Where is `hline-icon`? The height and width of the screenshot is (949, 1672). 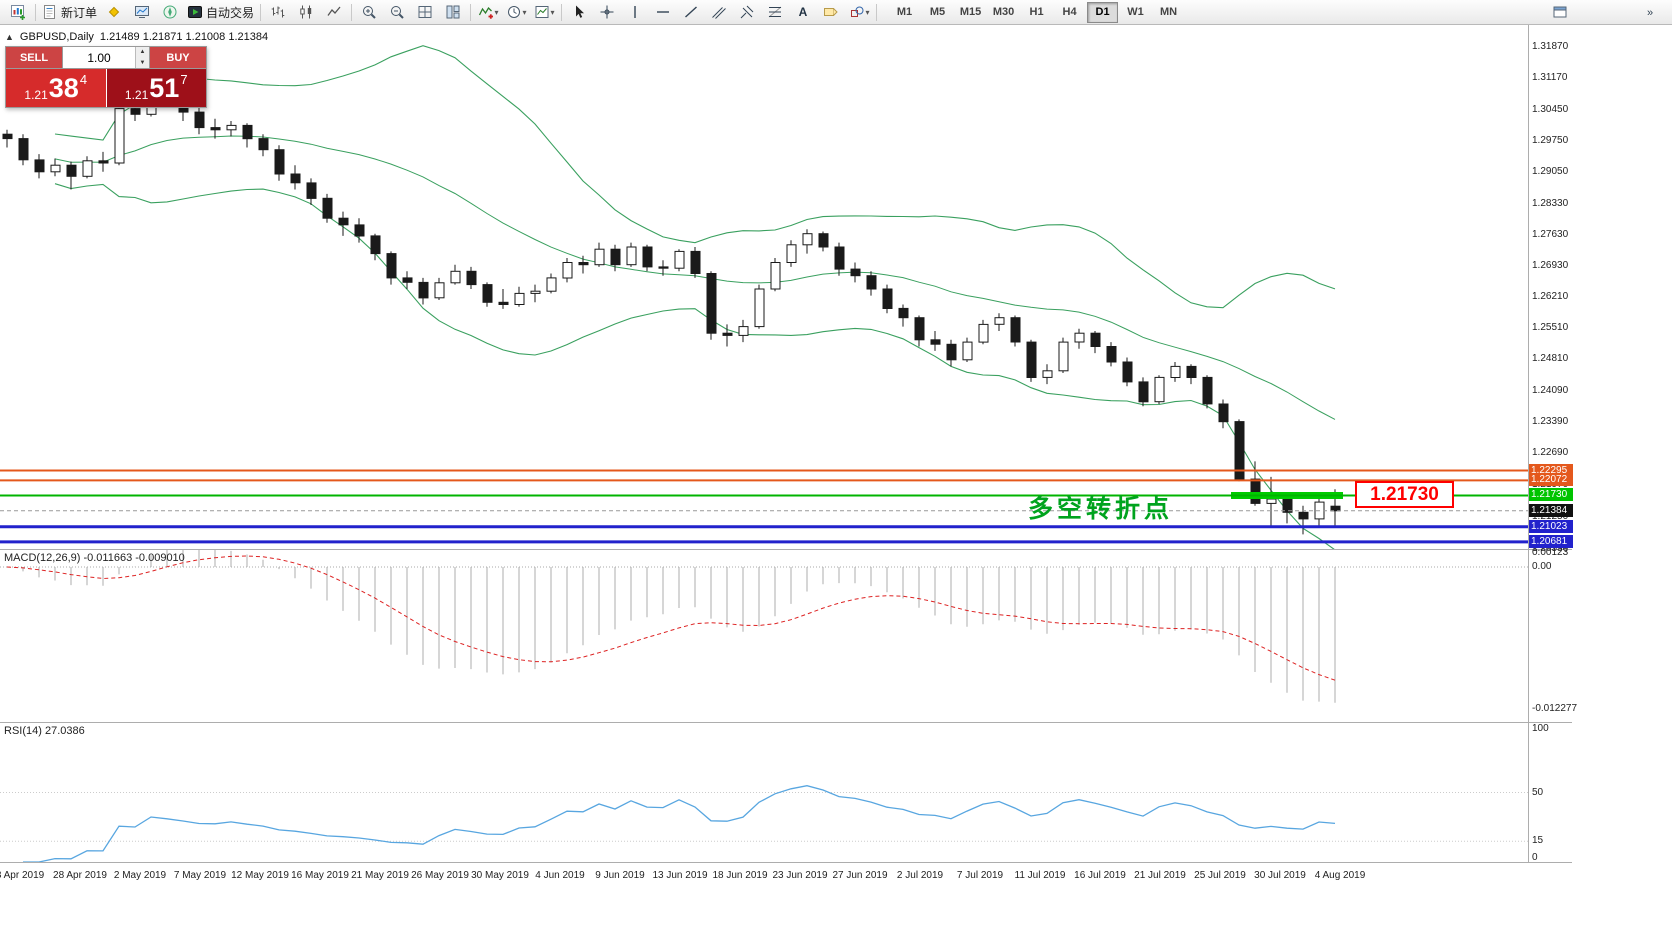 hline-icon is located at coordinates (663, 12).